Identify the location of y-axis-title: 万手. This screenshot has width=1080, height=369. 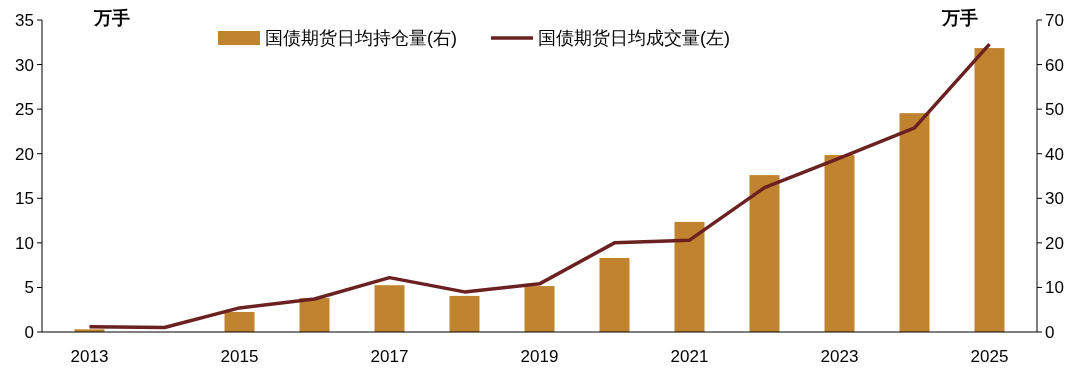
(111, 18).